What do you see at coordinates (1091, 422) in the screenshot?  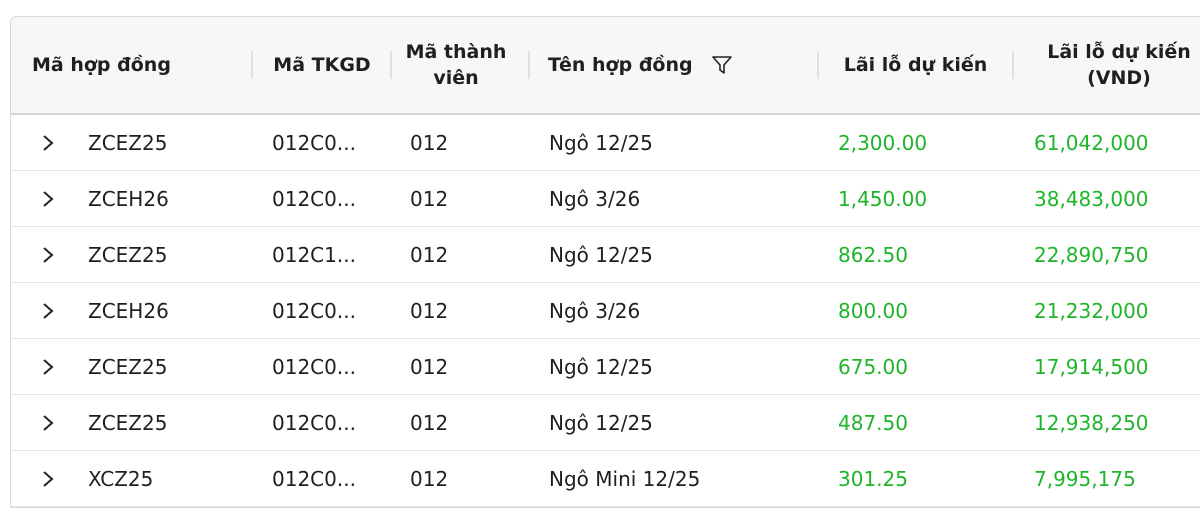 I see `cell-expected-pnl-vnd: 12,938,250` at bounding box center [1091, 422].